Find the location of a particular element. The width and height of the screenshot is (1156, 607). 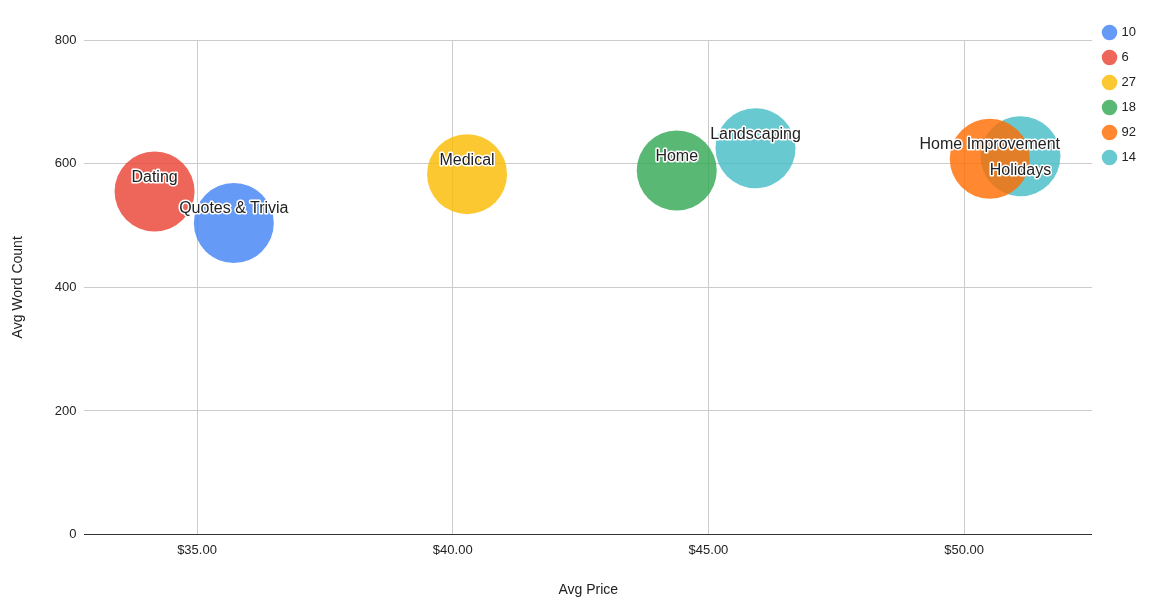

annotation: Home is located at coordinates (677, 155).